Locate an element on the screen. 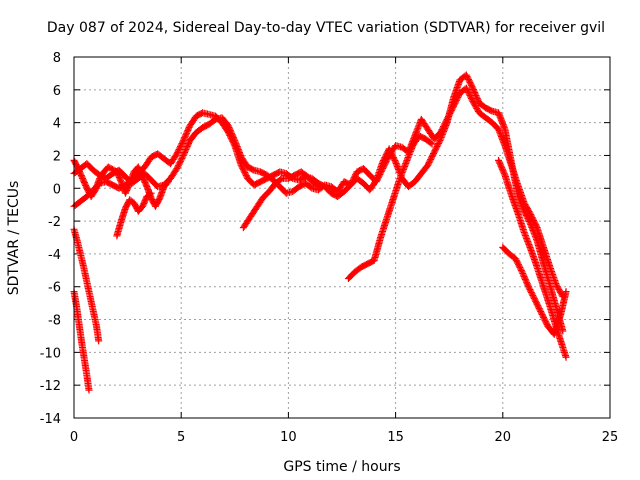 Image resolution: width=640 pixels, height=480 pixels. y-tick-label: 2 is located at coordinates (57, 156).